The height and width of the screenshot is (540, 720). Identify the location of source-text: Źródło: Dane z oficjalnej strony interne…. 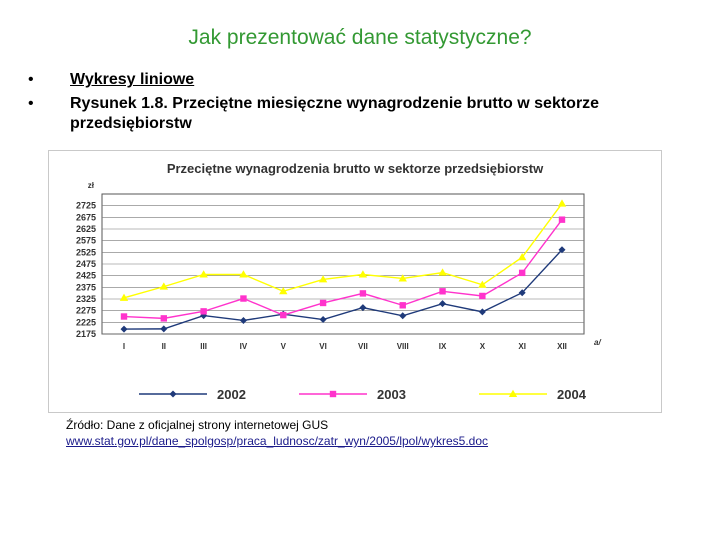
(197, 425).